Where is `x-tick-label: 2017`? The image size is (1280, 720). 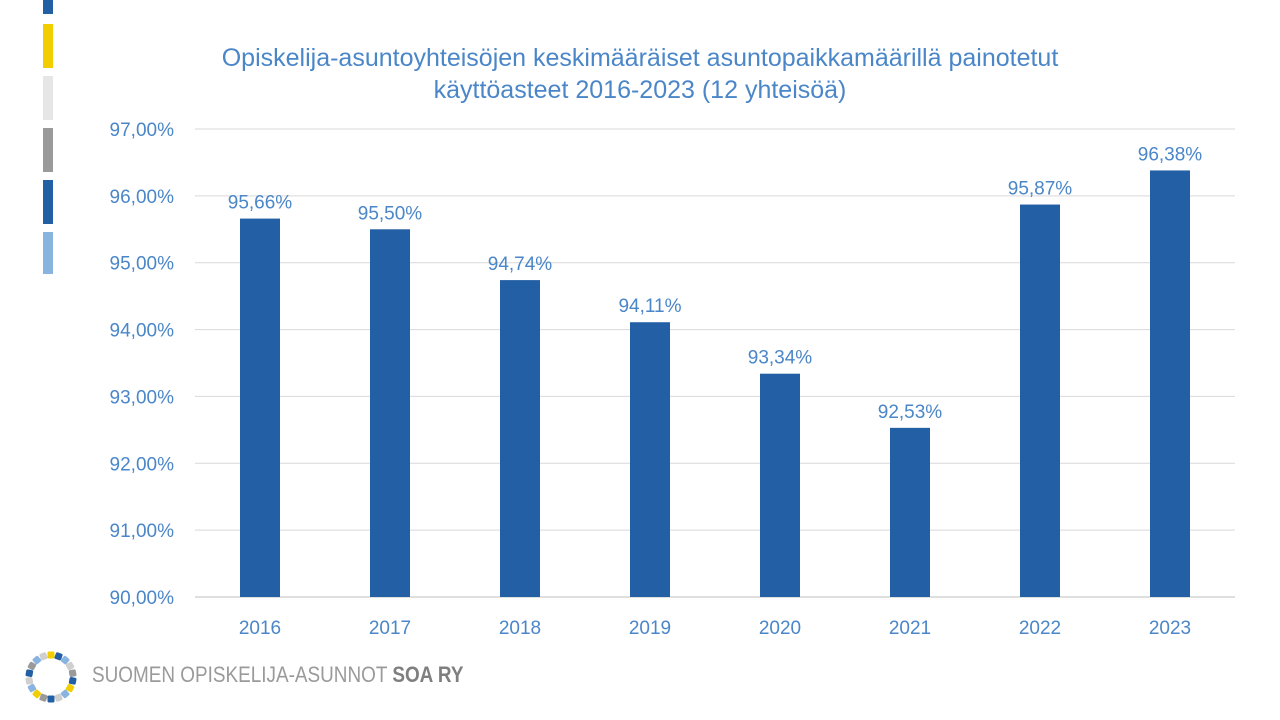
x-tick-label: 2017 is located at coordinates (390, 628).